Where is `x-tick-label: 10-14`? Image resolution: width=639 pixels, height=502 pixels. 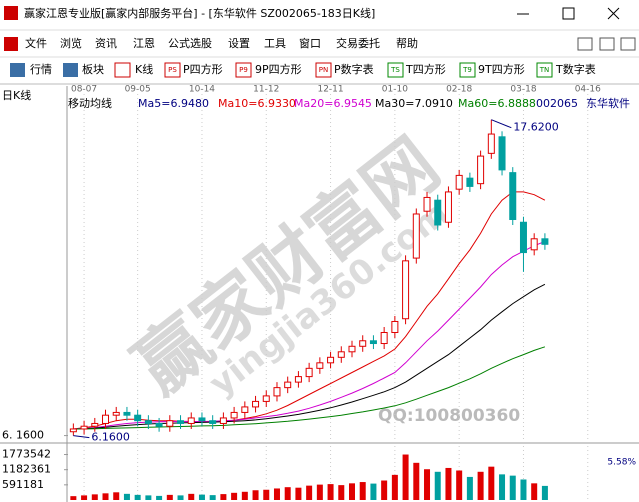 x-tick-label: 10-14 is located at coordinates (202, 90).